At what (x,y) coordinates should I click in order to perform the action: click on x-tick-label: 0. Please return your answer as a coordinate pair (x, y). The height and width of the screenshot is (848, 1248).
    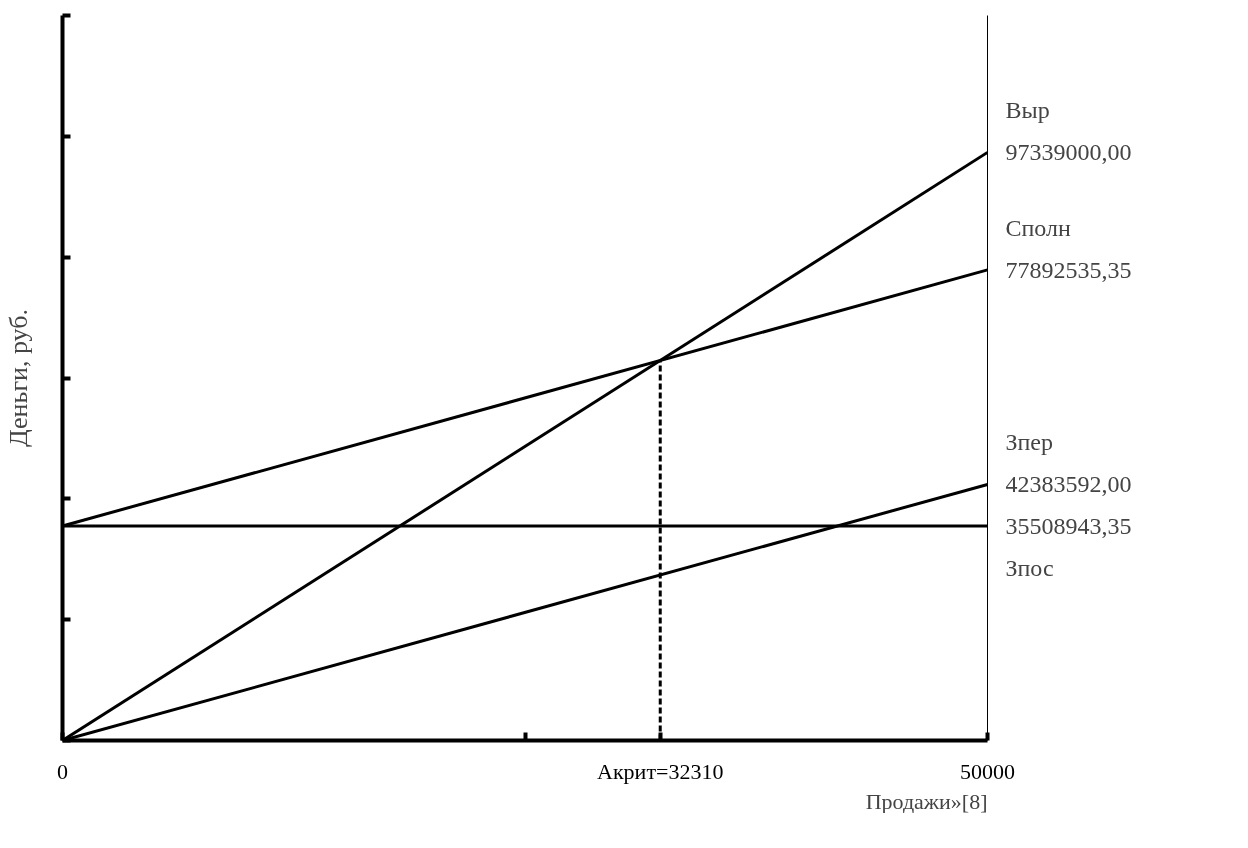
    Looking at the image, I should click on (62, 771).